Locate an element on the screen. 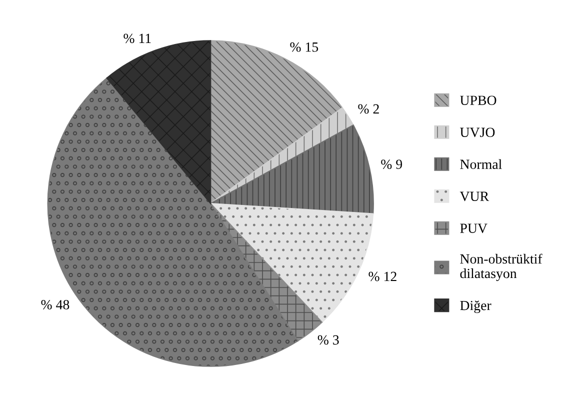 The width and height of the screenshot is (585, 407). legend-label: Non-obstrüktif dilatasyon is located at coordinates (501, 268).